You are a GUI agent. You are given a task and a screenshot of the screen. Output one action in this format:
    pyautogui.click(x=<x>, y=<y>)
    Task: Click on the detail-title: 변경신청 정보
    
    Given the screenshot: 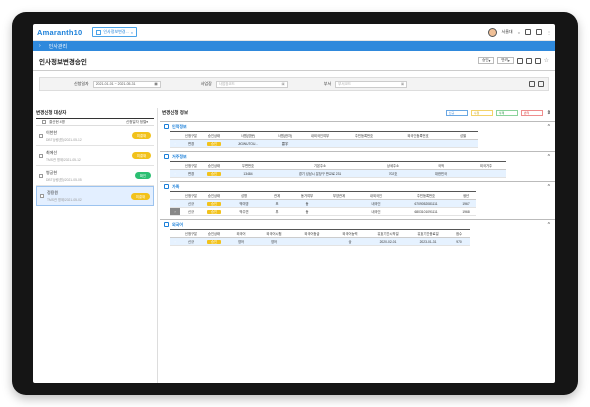 What is the action you would take?
    pyautogui.click(x=175, y=112)
    